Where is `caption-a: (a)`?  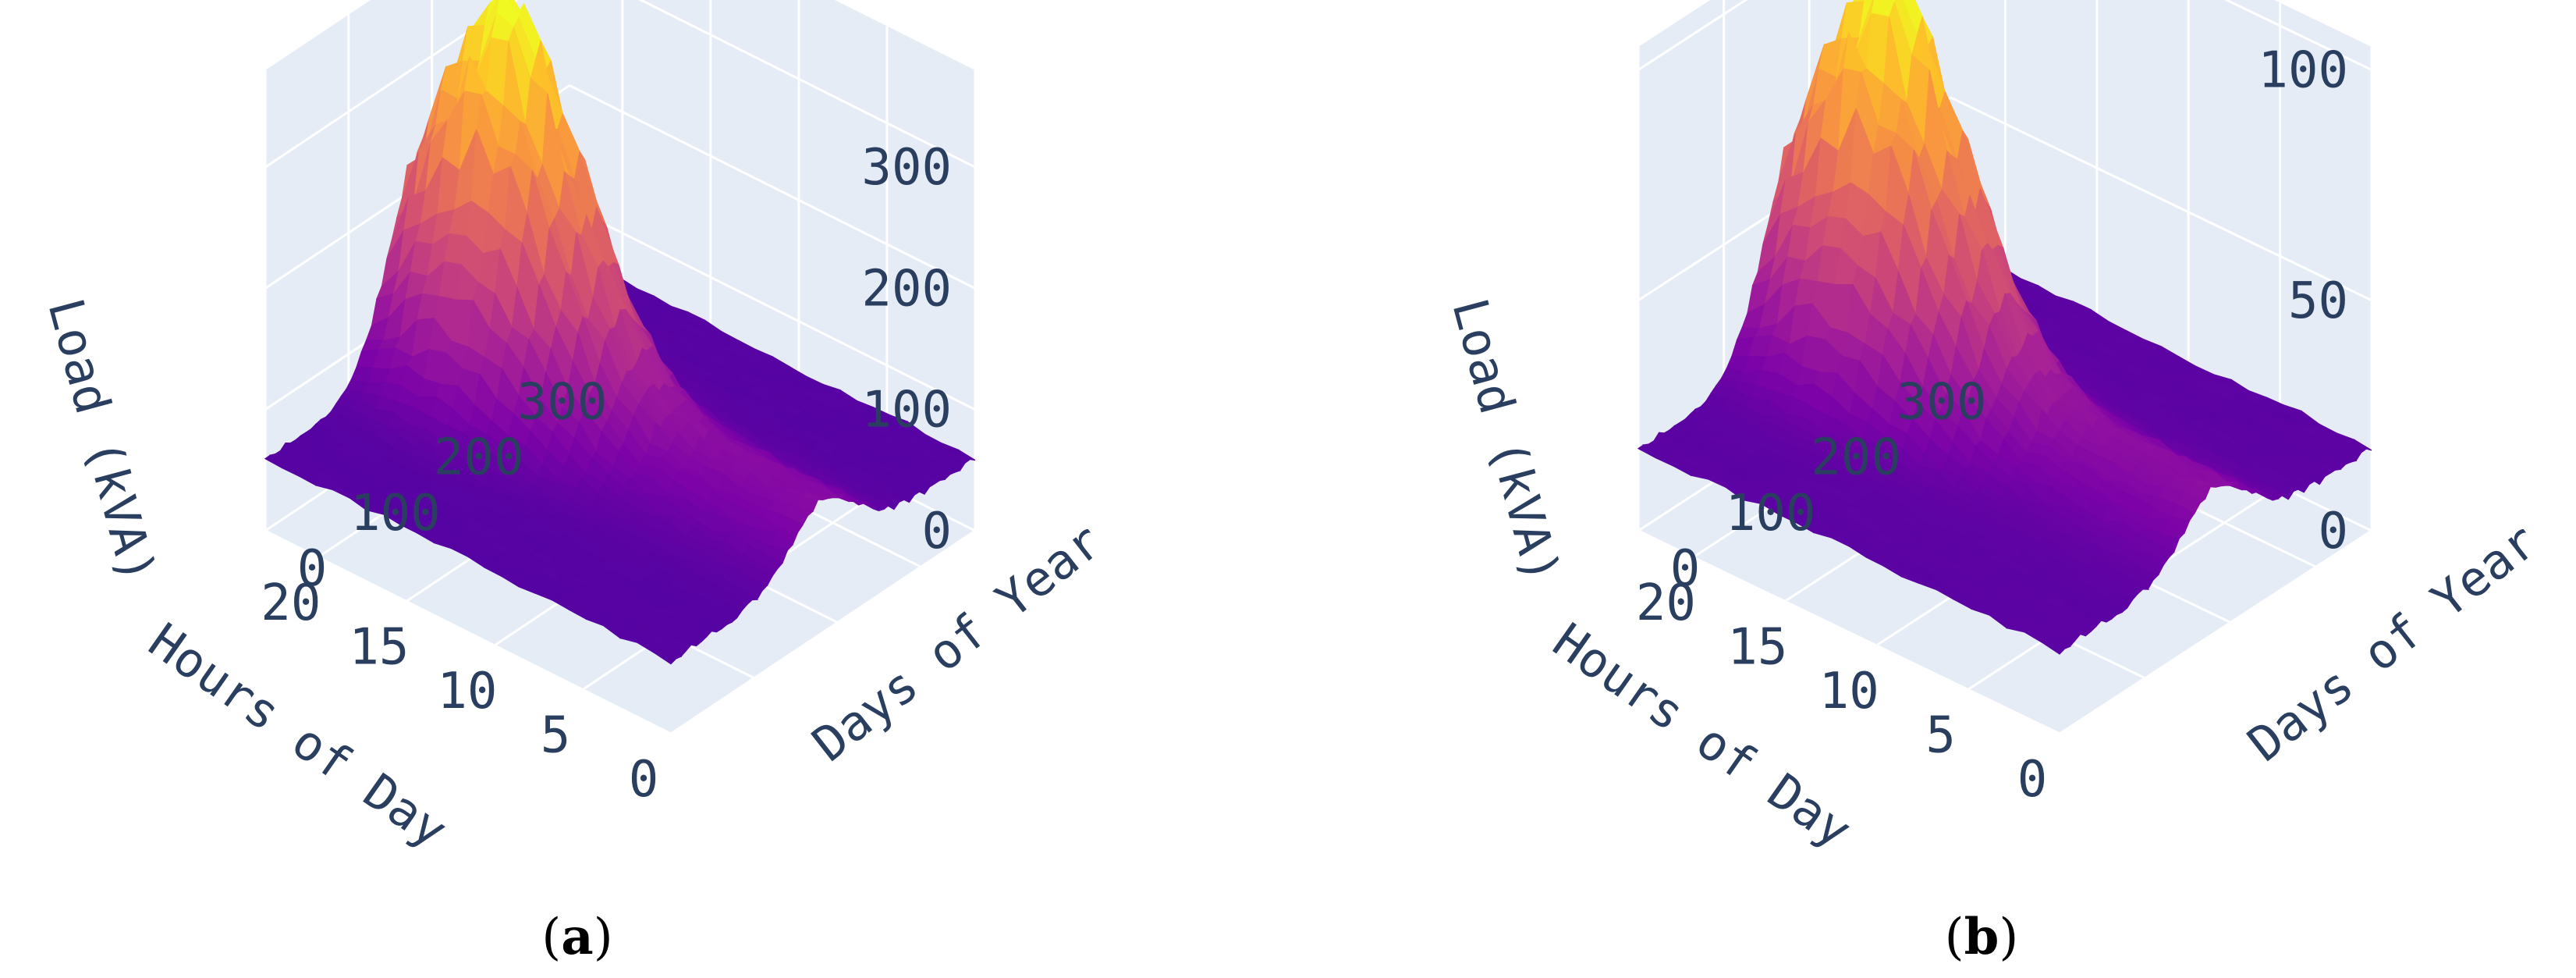 caption-a: (a) is located at coordinates (576, 937).